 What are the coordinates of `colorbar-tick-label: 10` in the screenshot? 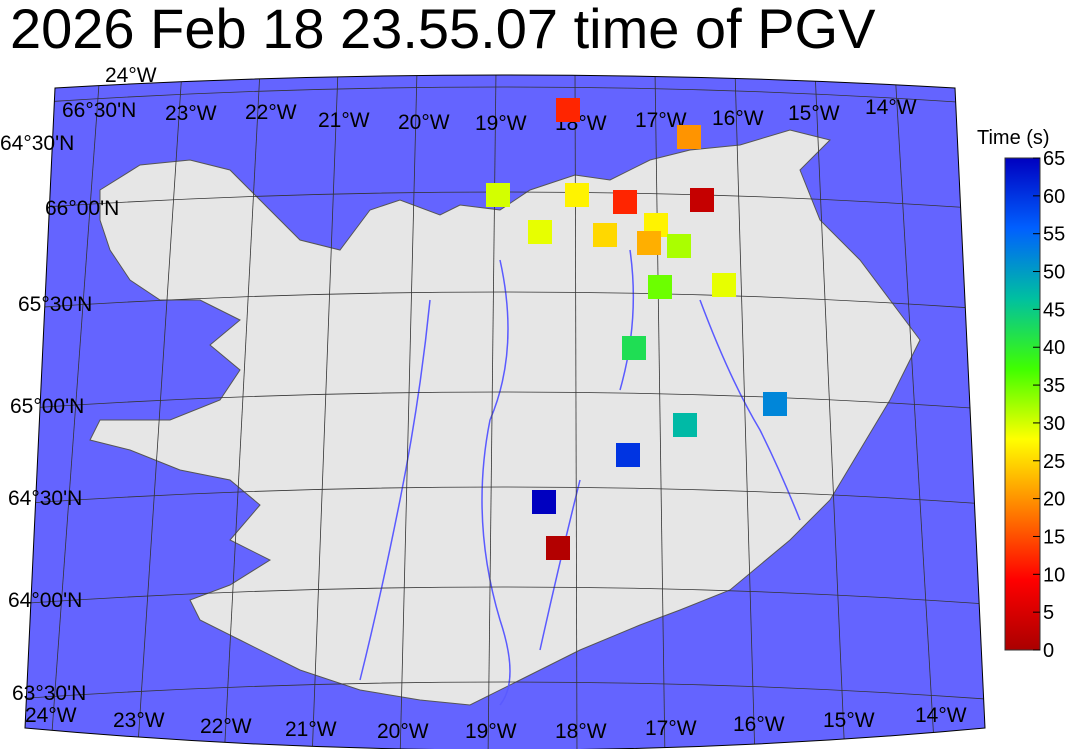 It's located at (1054, 575).